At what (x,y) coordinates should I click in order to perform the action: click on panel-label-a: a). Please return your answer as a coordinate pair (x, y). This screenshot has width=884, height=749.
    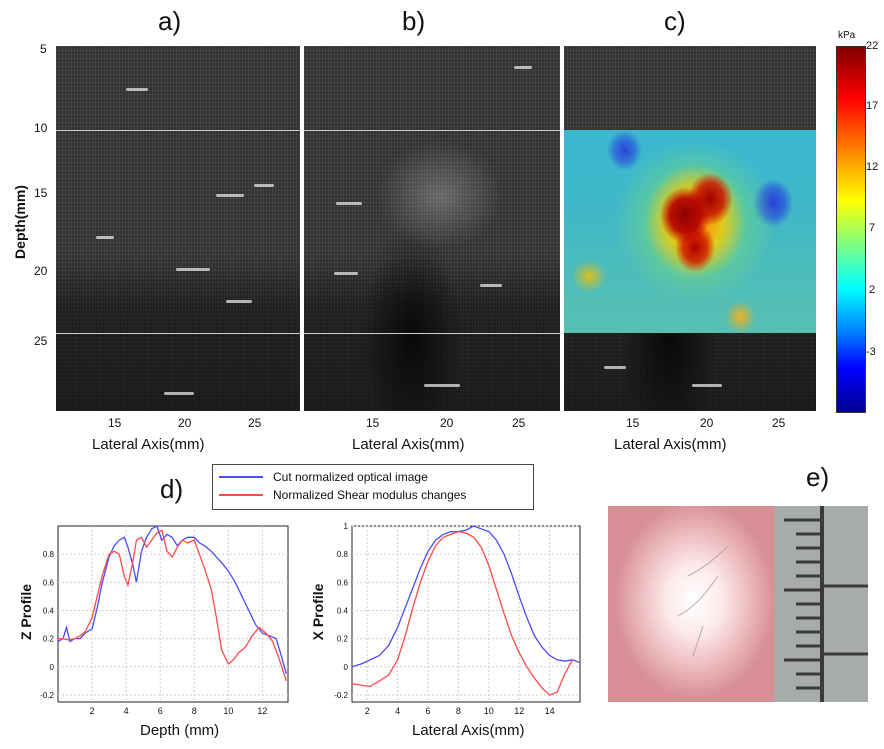
    Looking at the image, I should click on (170, 21).